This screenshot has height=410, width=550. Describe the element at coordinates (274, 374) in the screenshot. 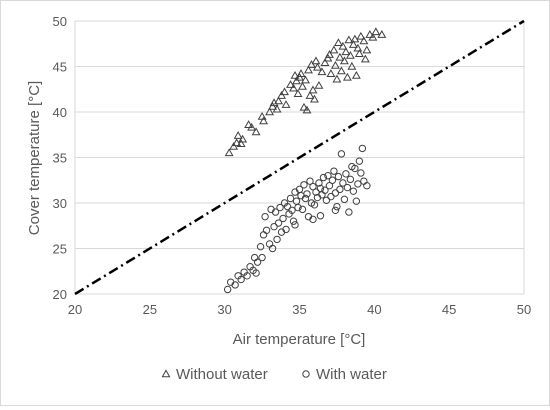

I see `legend: Without water With water` at that location.